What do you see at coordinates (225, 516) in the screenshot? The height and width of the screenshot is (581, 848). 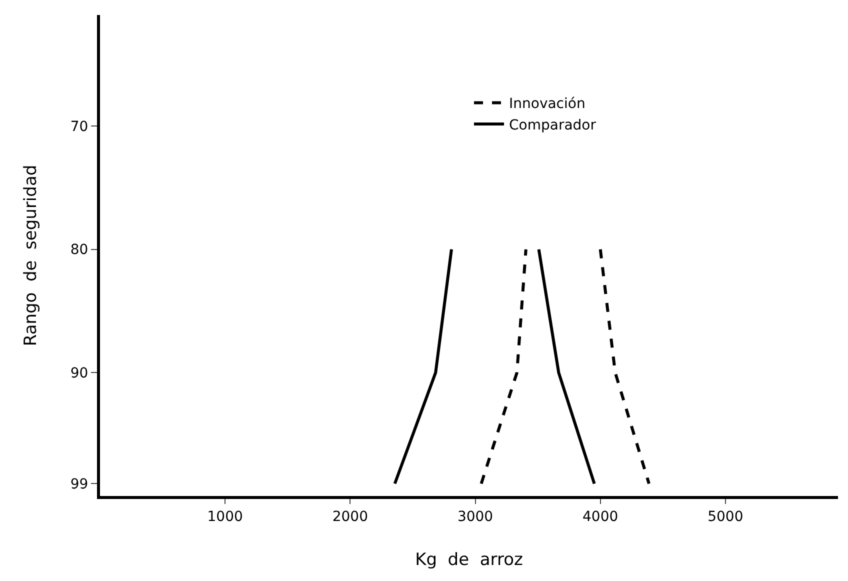 I see `x-tick-label: 1000` at bounding box center [225, 516].